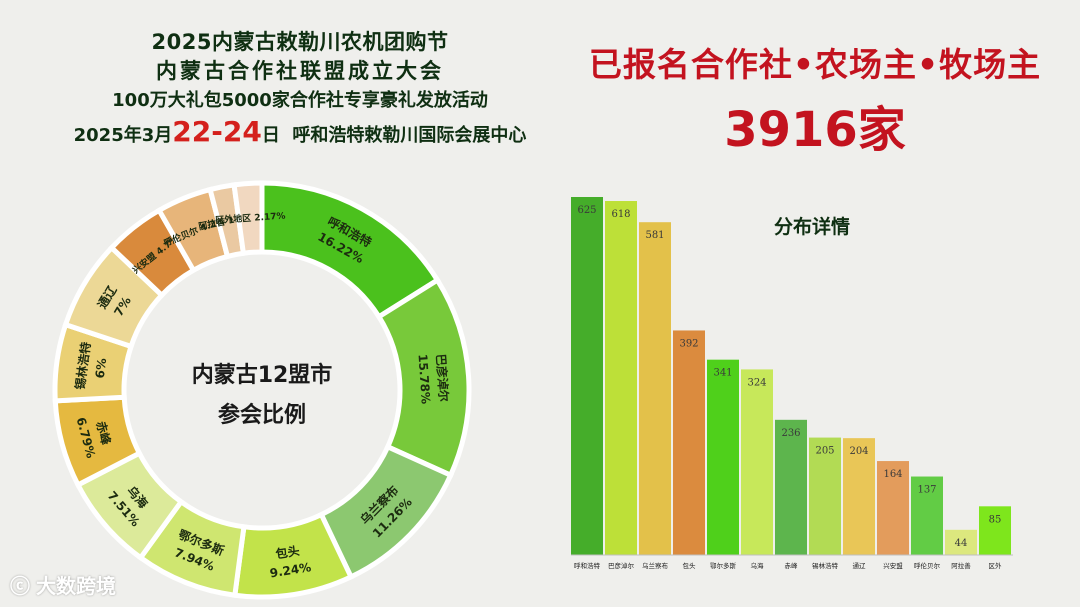 This screenshot has width=1080, height=607. I want to click on donut-center-title: 内蒙古12盟市, so click(262, 375).